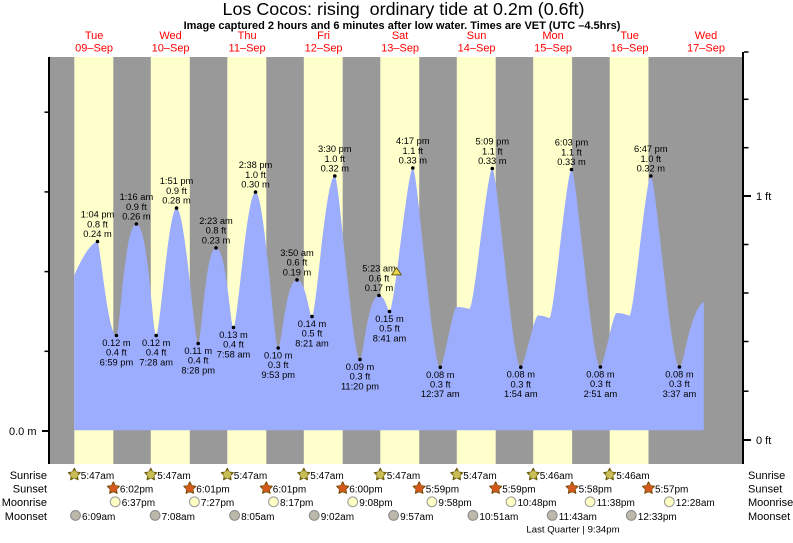  Describe the element at coordinates (176, 201) in the screenshot. I see `svg-text: 0.28 m` at that location.